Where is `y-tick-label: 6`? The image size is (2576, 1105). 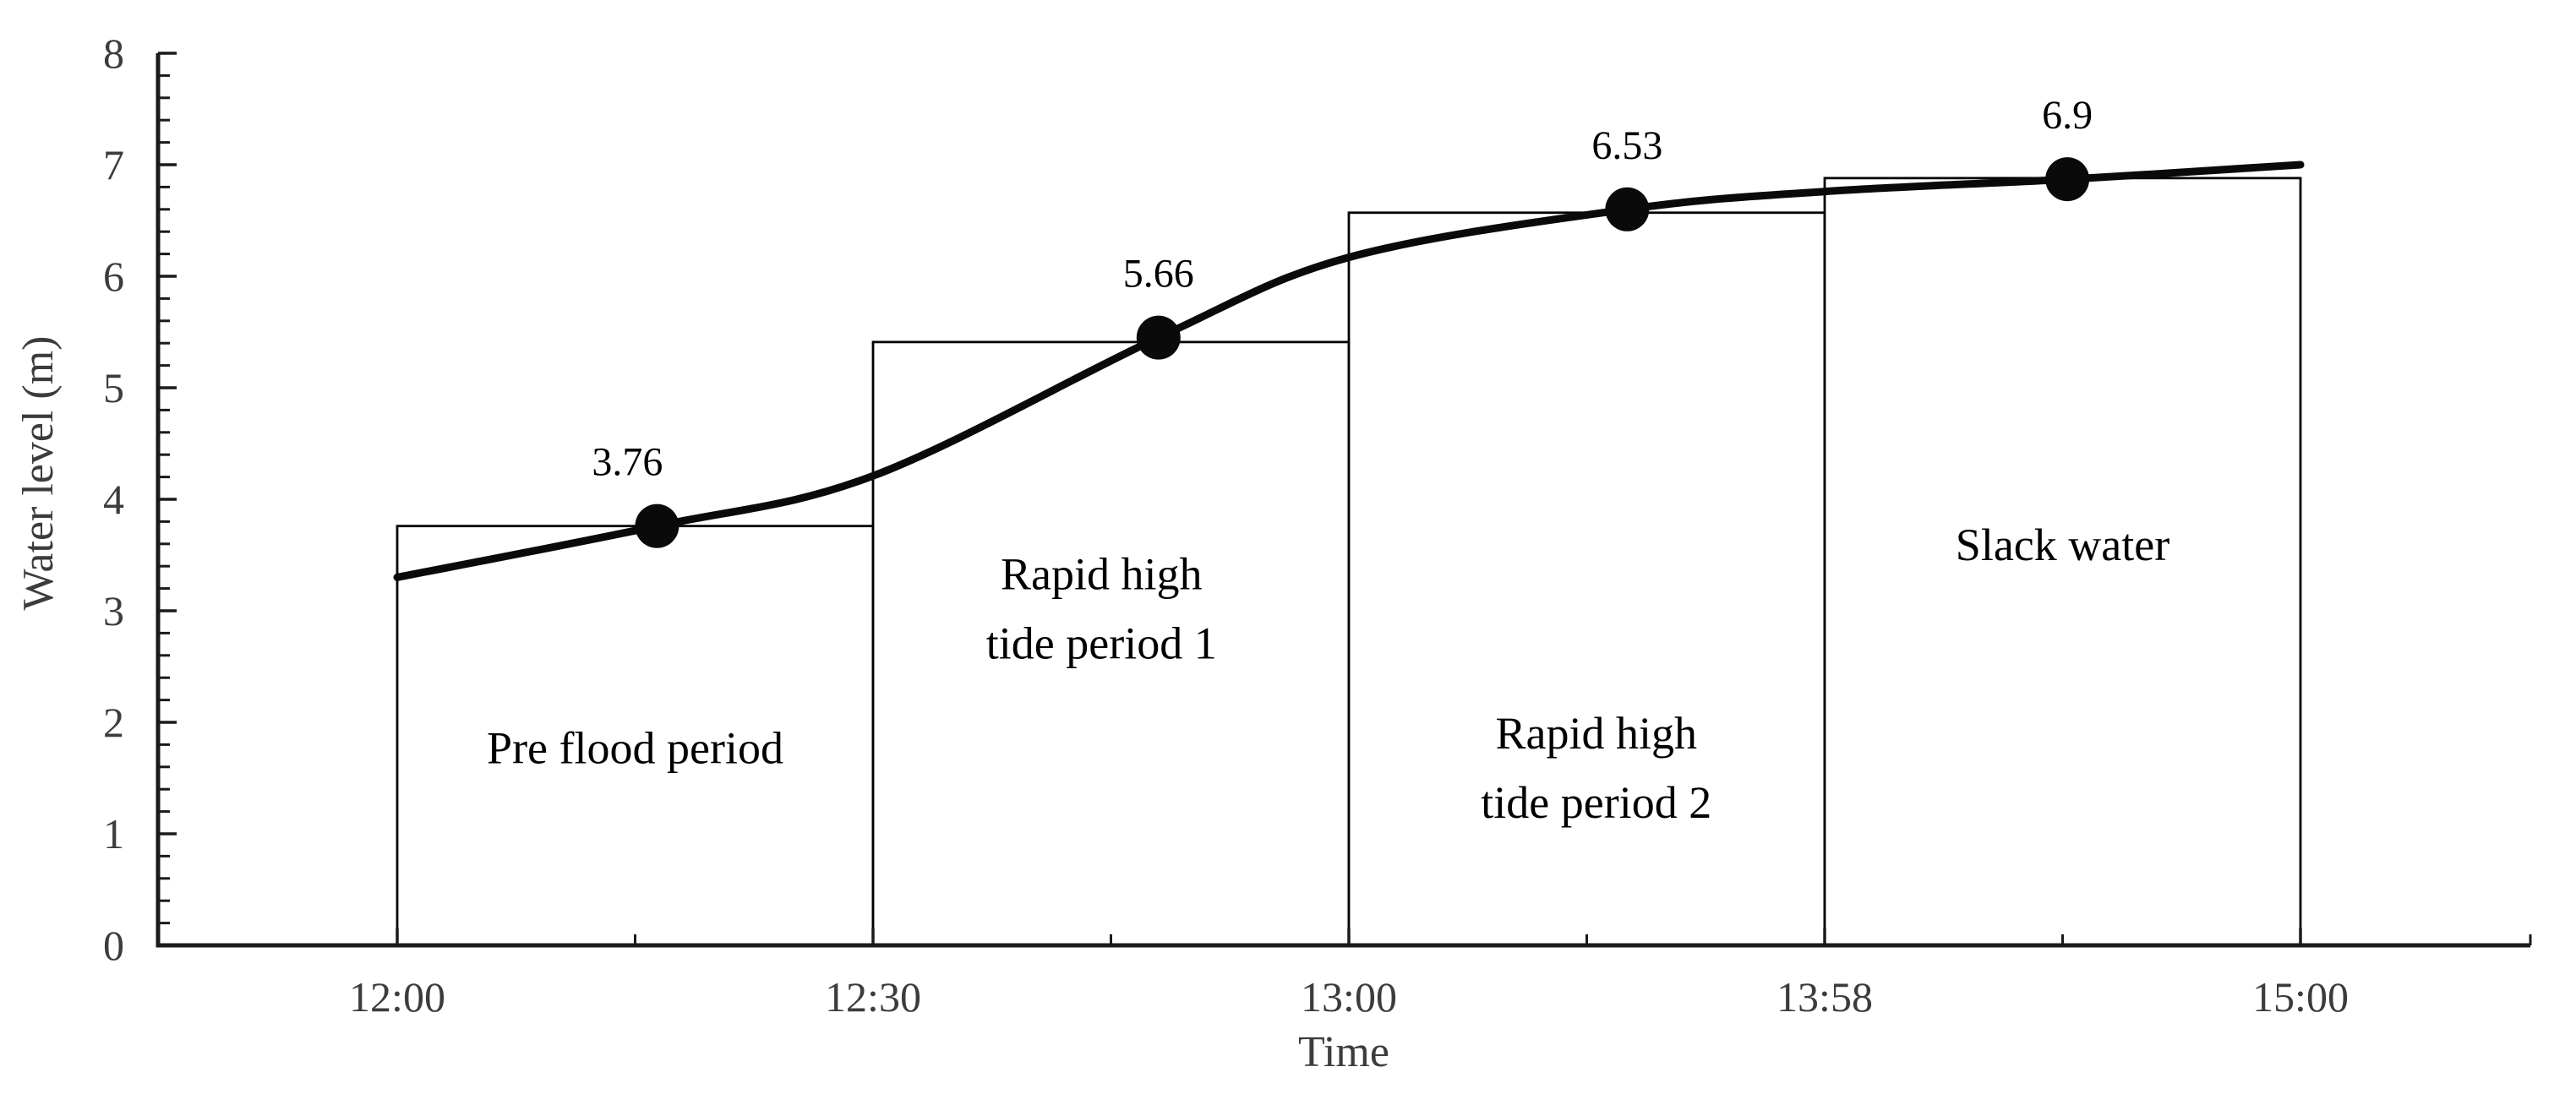
y-tick-label: 6 is located at coordinates (113, 276).